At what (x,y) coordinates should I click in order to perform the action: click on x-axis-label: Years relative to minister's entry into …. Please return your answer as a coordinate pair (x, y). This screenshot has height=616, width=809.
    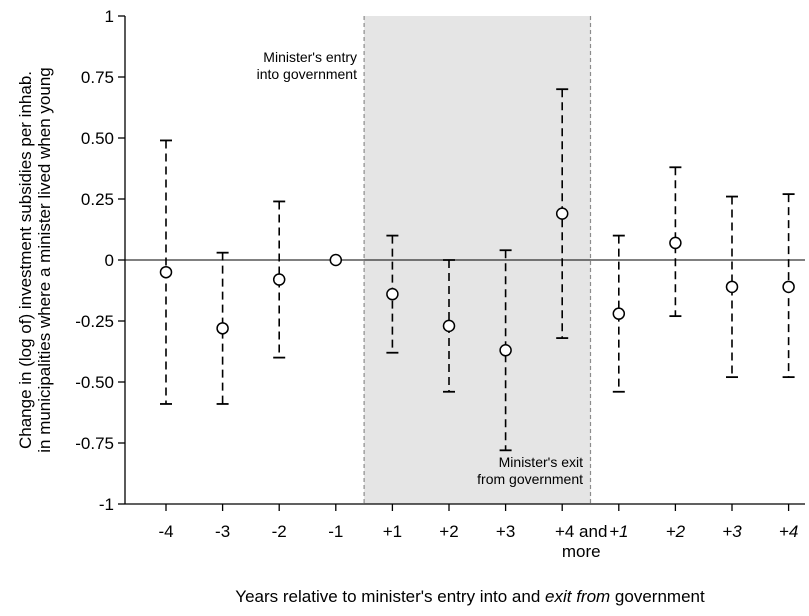
    Looking at the image, I should click on (470, 596).